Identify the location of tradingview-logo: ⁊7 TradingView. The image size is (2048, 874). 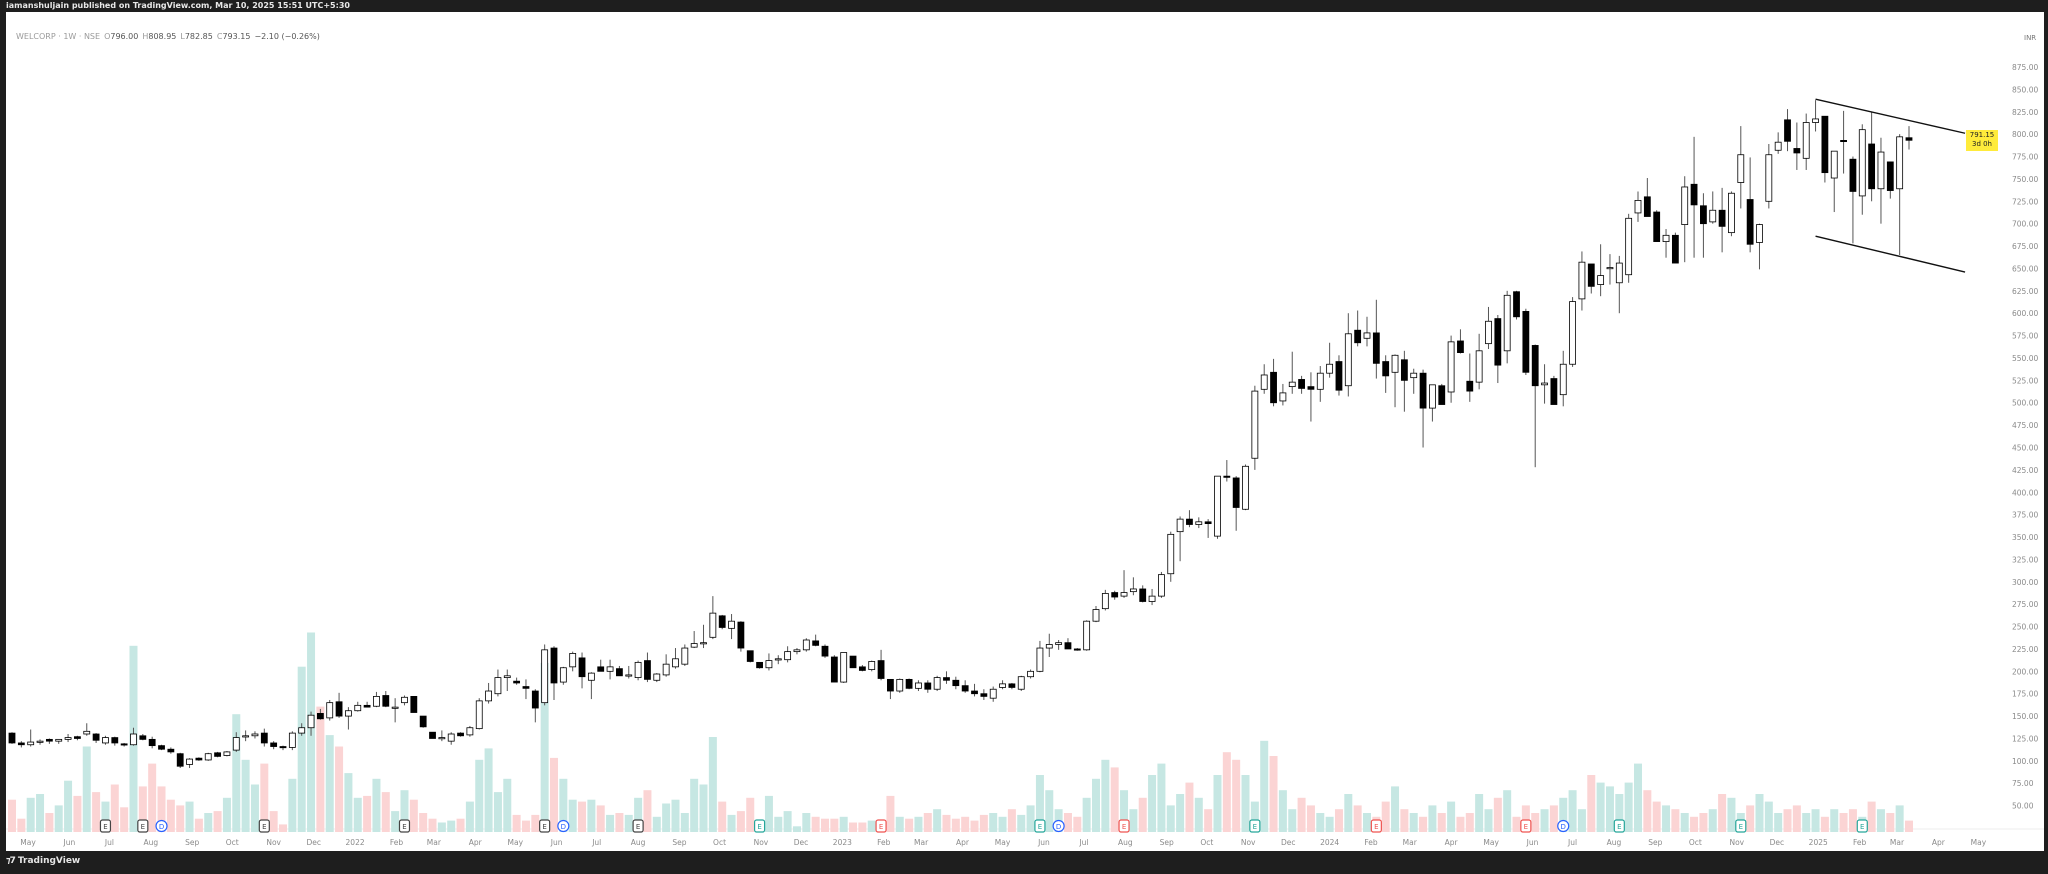
(43, 861).